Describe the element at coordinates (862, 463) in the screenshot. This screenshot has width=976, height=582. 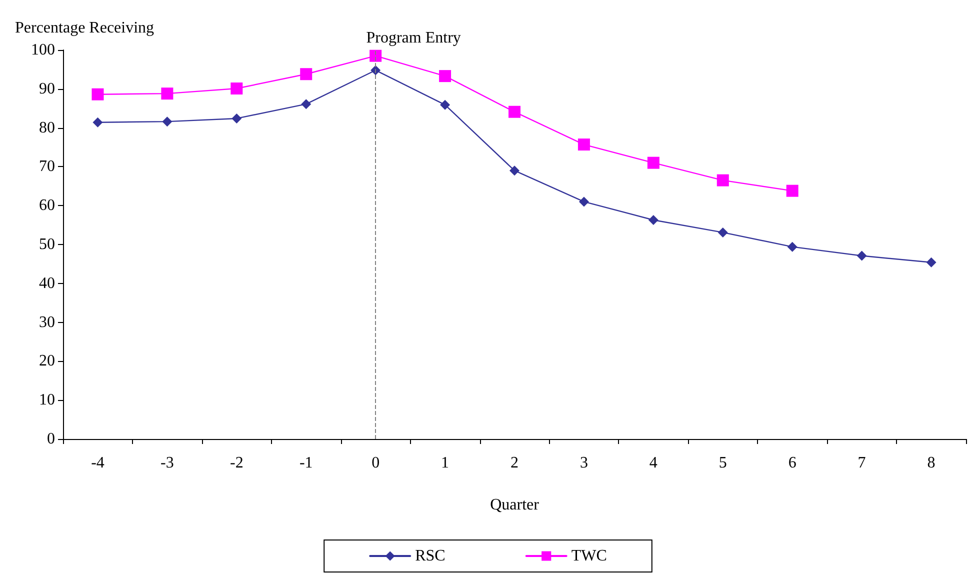
I see `x-tick-label: 7` at that location.